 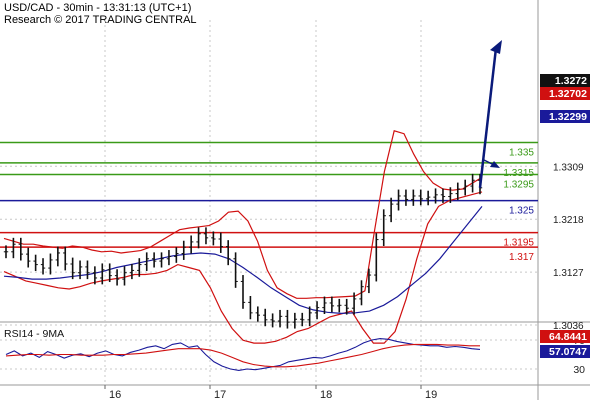 What do you see at coordinates (521, 257) in the screenshot?
I see `key-level-label: 1.317` at bounding box center [521, 257].